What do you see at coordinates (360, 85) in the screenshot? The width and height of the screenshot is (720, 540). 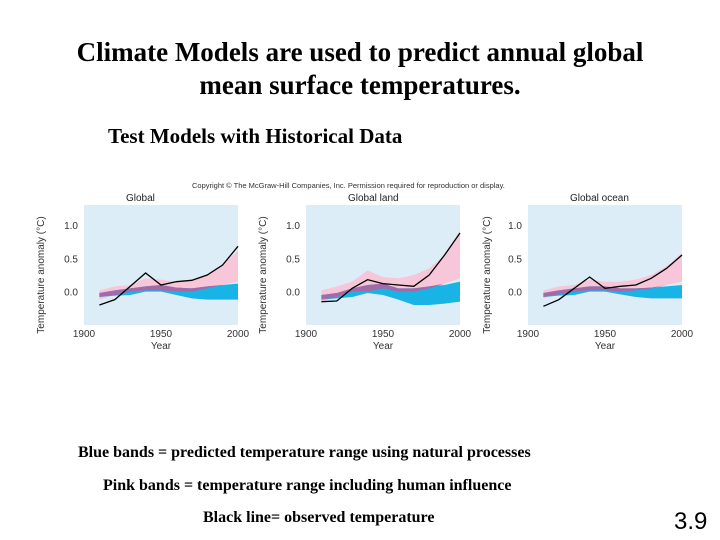 I see `slide-title-line-2: mean surface temperatures.` at bounding box center [360, 85].